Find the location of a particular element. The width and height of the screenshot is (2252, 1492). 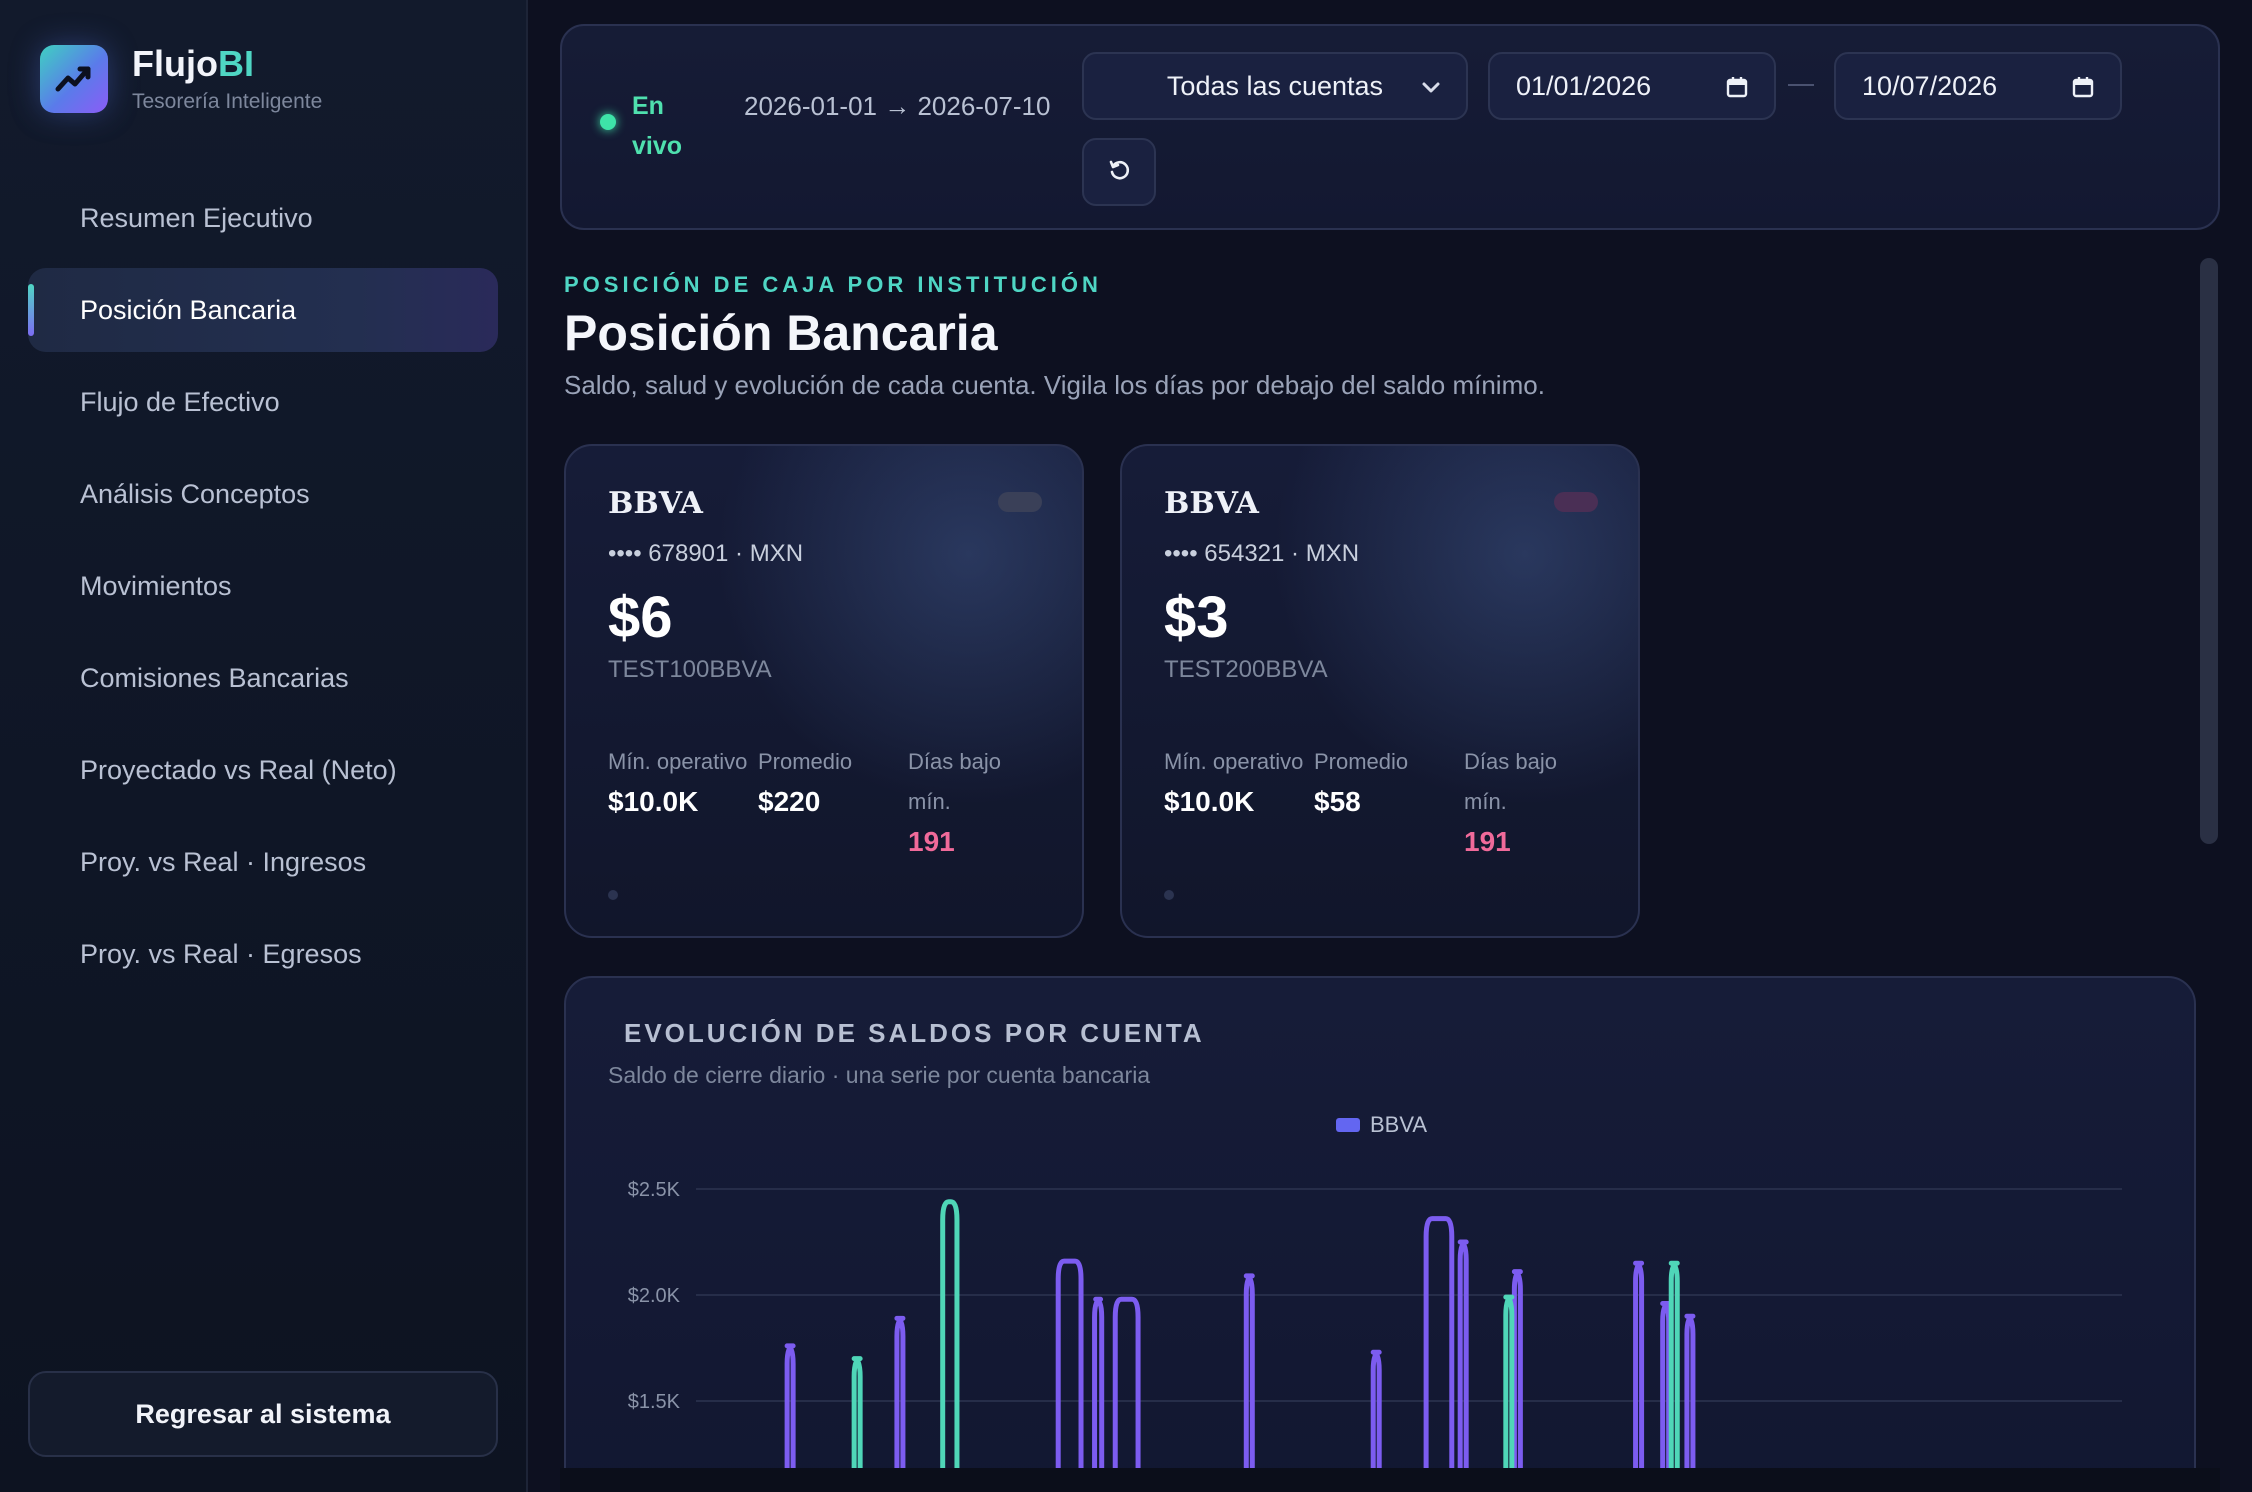

chart-title: EVOLUCIÓN DE SALDOS POR CUENTA is located at coordinates (914, 1033).